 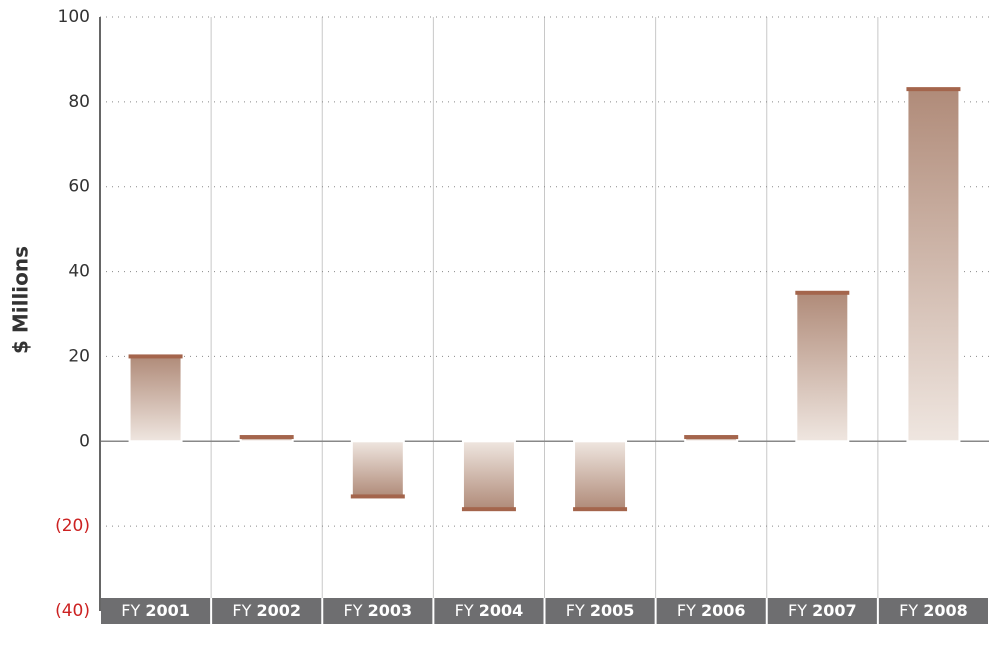 I want to click on x-tick-label: FY 2002, so click(x=266, y=610).